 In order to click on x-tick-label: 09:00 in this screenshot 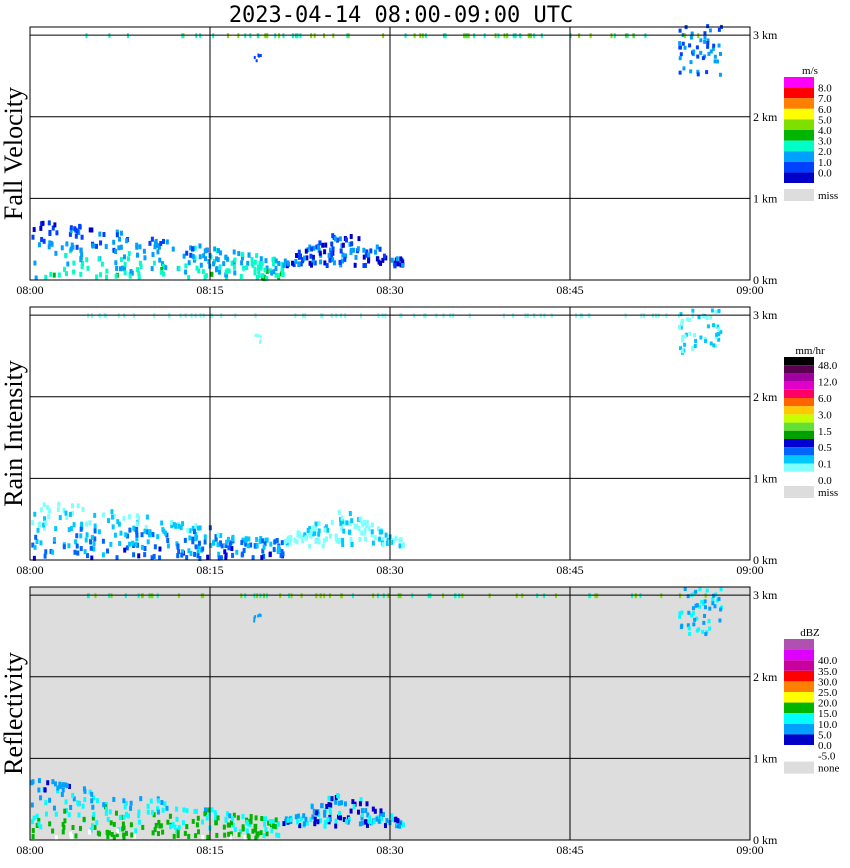, I will do `click(749, 850)`.